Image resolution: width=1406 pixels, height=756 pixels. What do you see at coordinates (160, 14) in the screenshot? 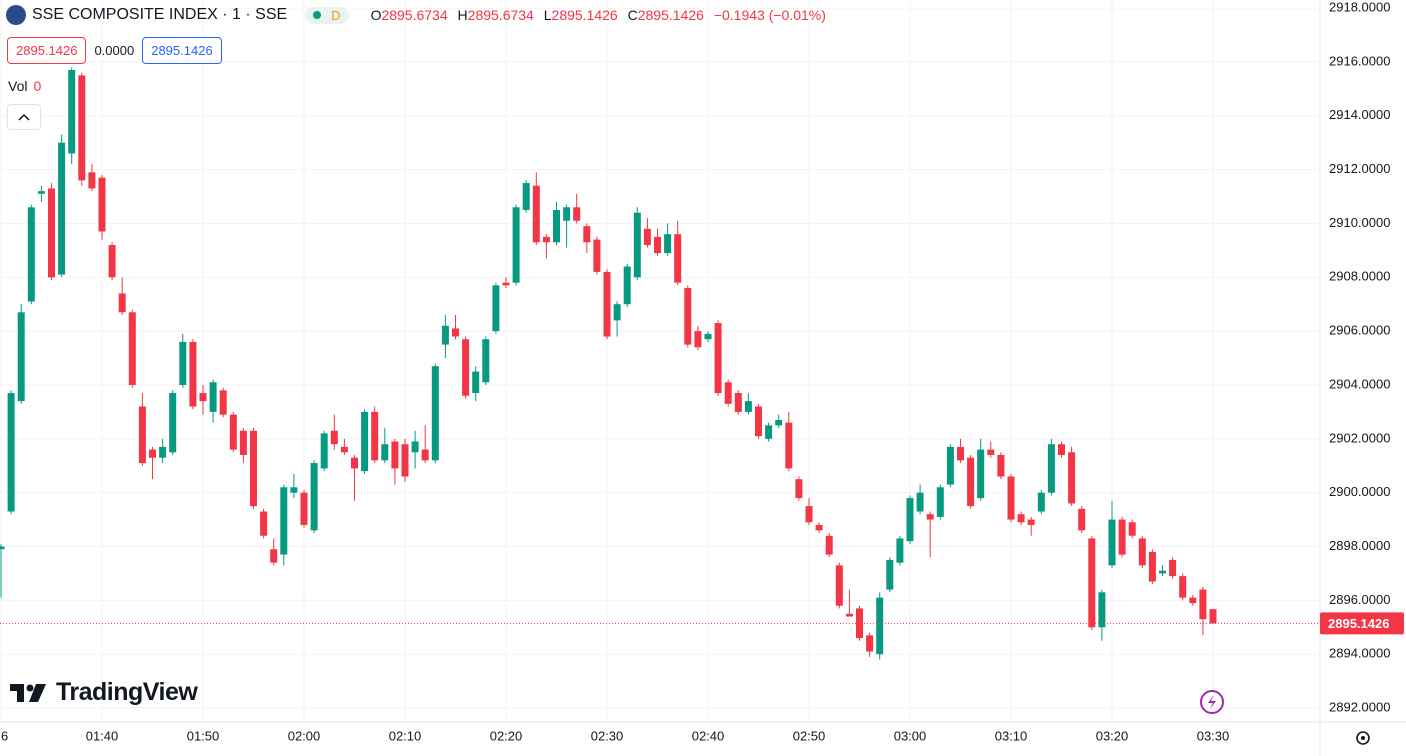
I see `symbol-title: SSE COMPOSITE INDEX · 1 · SSE` at bounding box center [160, 14].